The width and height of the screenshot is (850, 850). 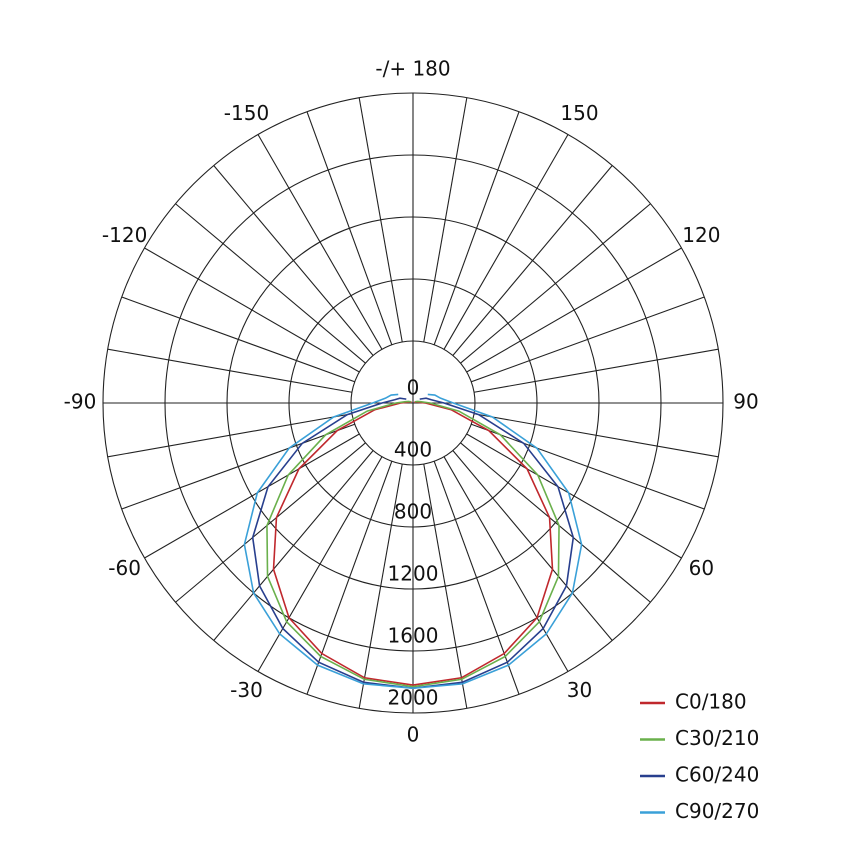 I want to click on angle-tick-label: 120, so click(x=701, y=235).